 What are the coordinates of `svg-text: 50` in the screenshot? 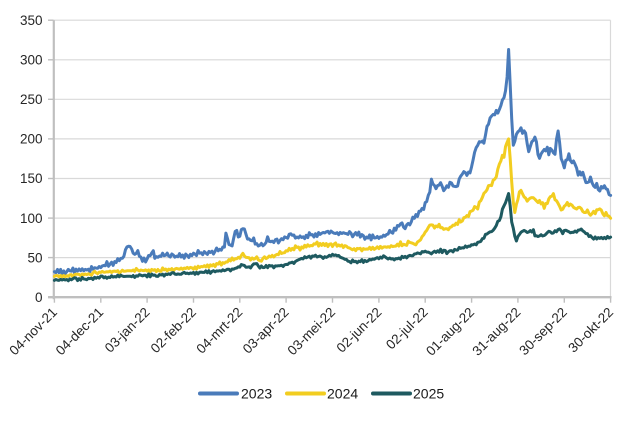 It's located at (34, 257).